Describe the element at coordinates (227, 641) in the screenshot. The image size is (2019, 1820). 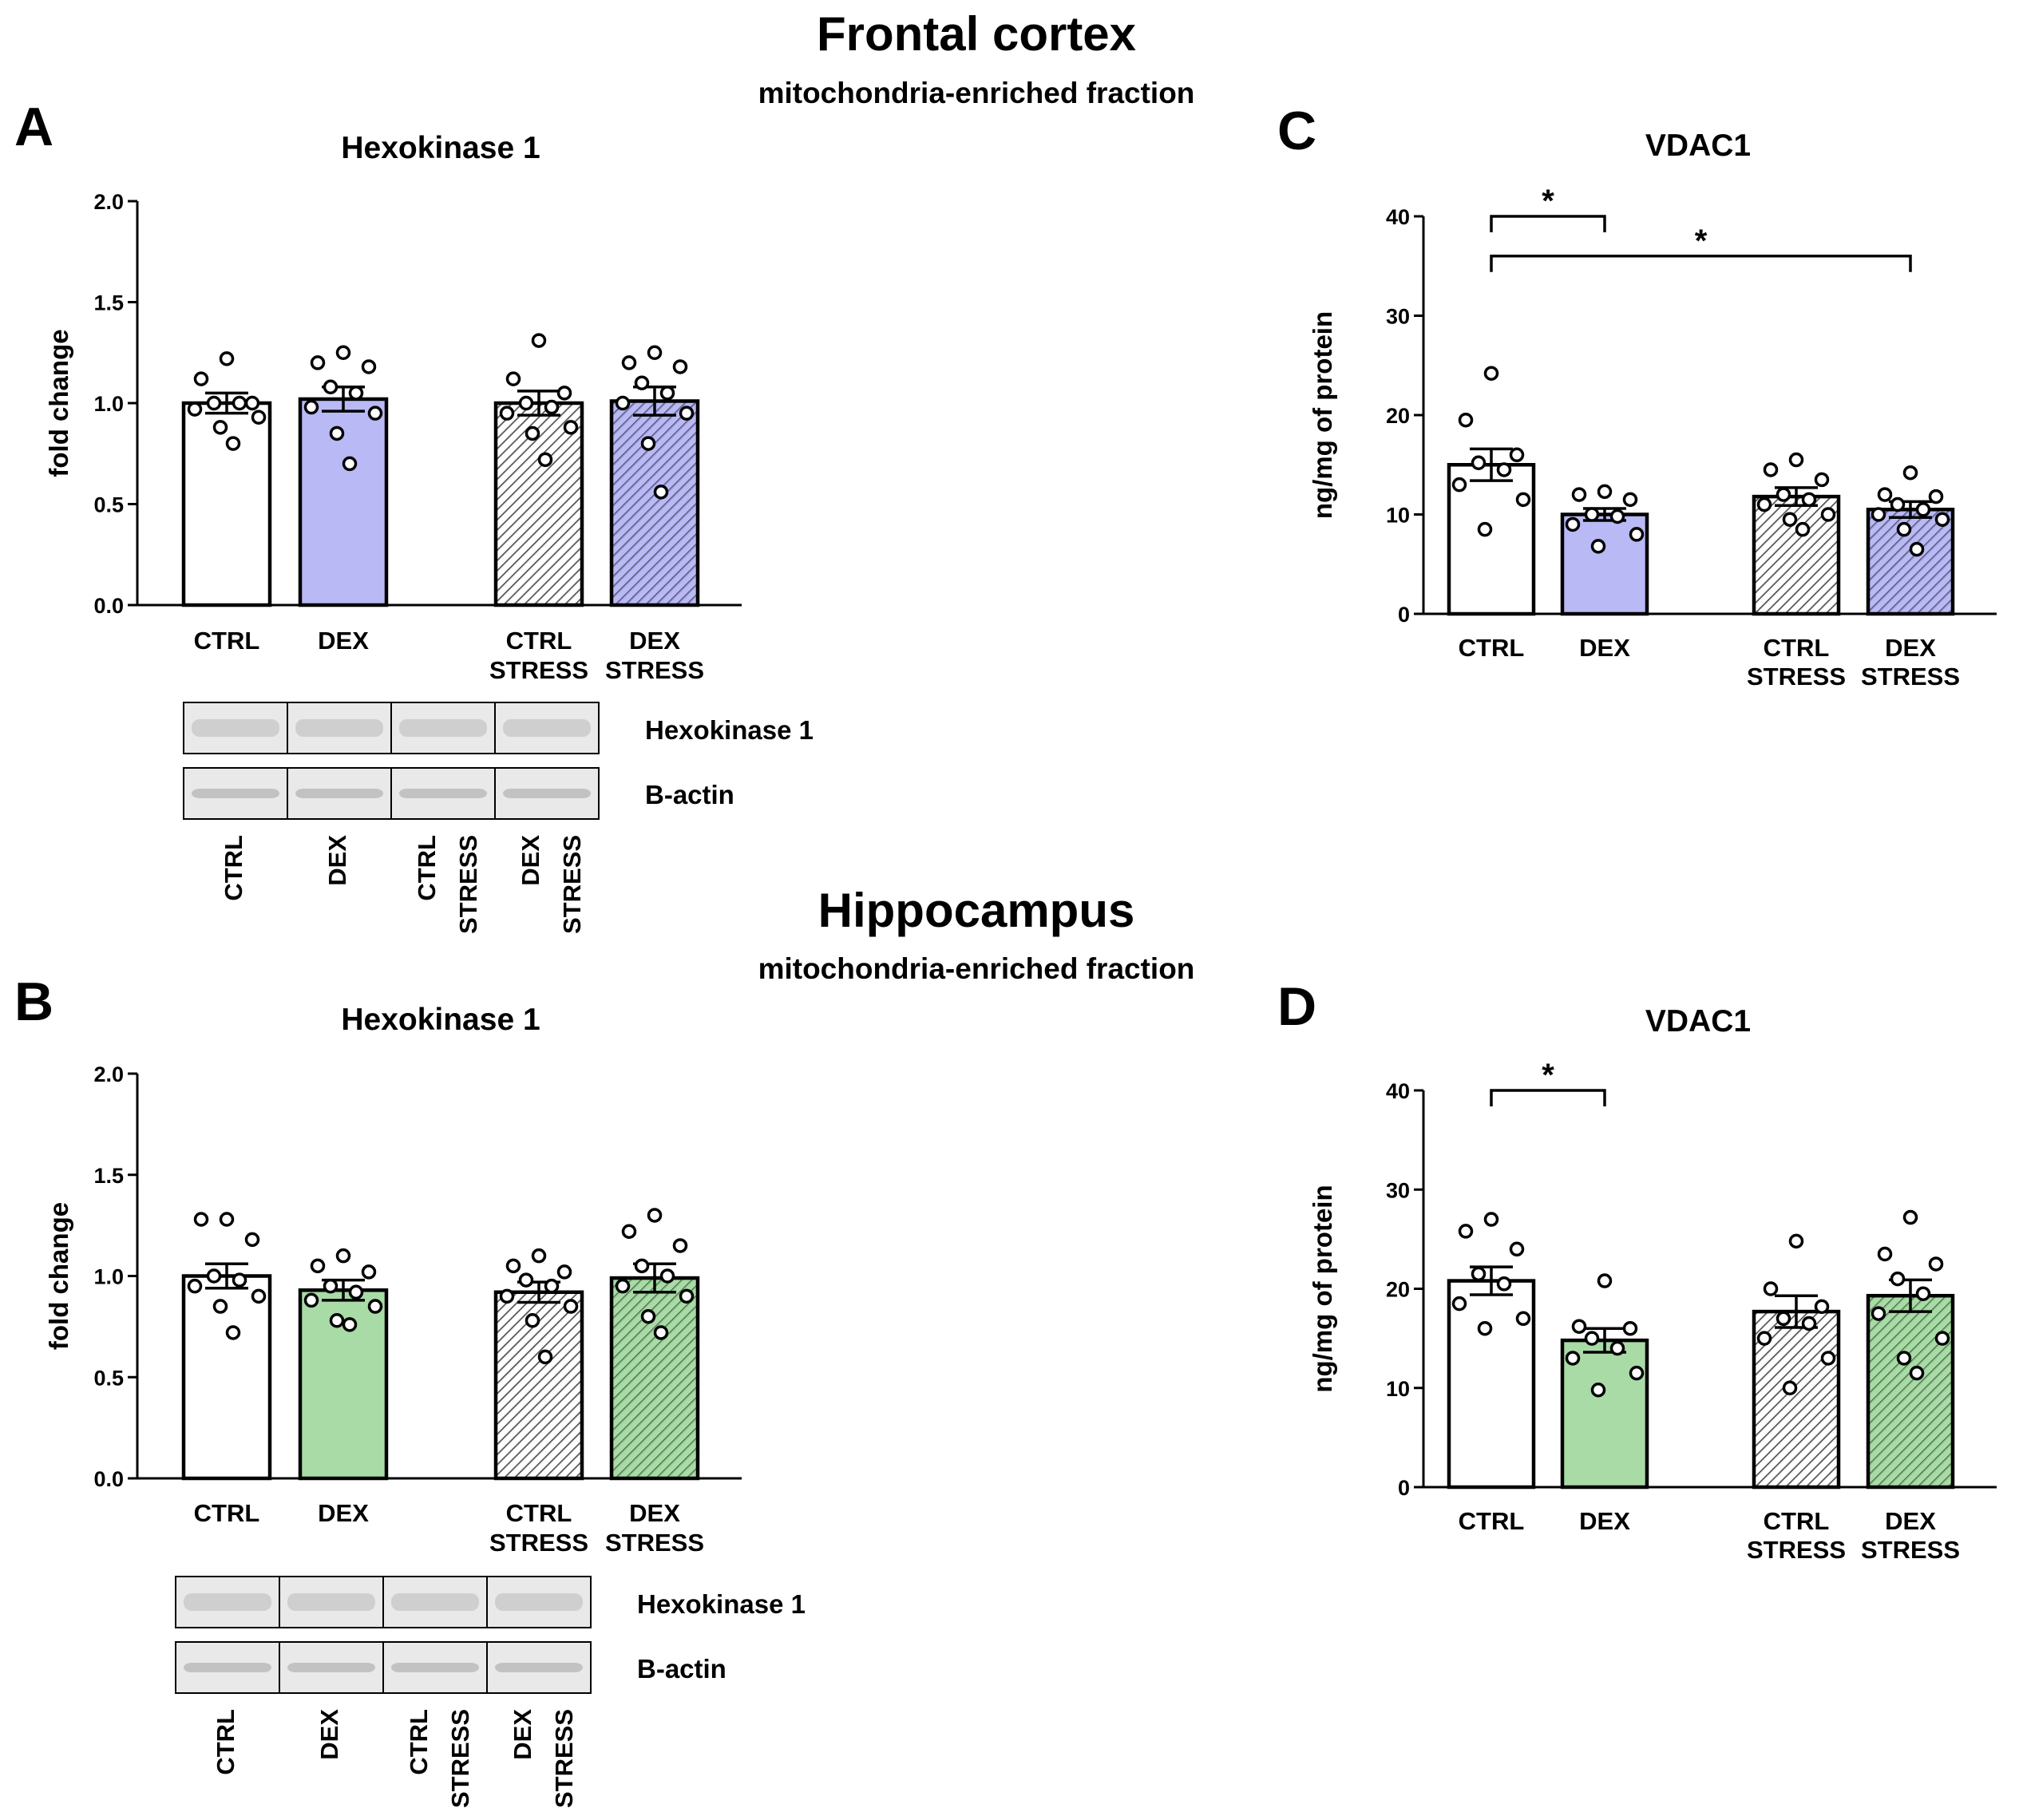
I see `x-tick-label: CTRL` at that location.